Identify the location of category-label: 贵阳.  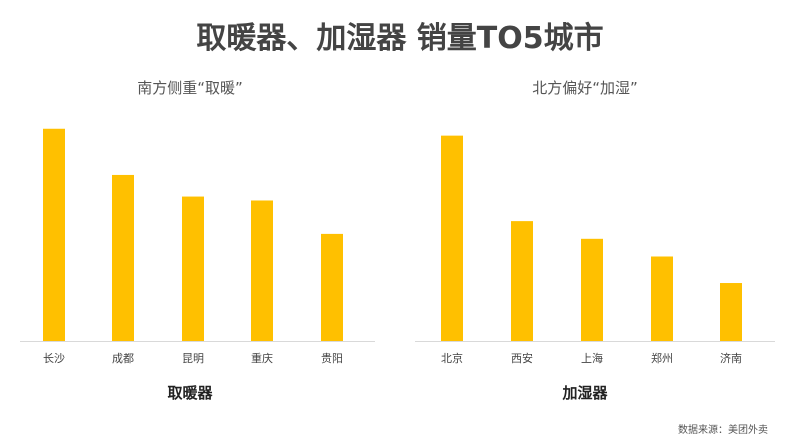
(332, 358).